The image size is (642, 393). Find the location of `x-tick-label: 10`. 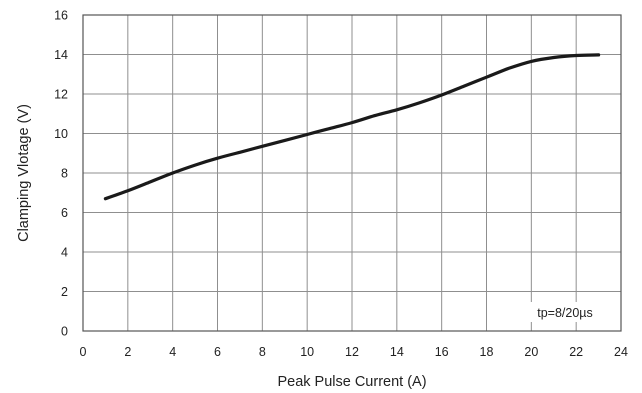

x-tick-label: 10 is located at coordinates (307, 352).